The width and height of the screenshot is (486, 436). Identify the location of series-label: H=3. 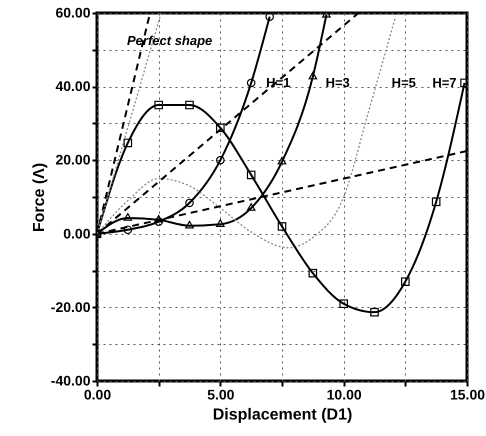
(338, 82).